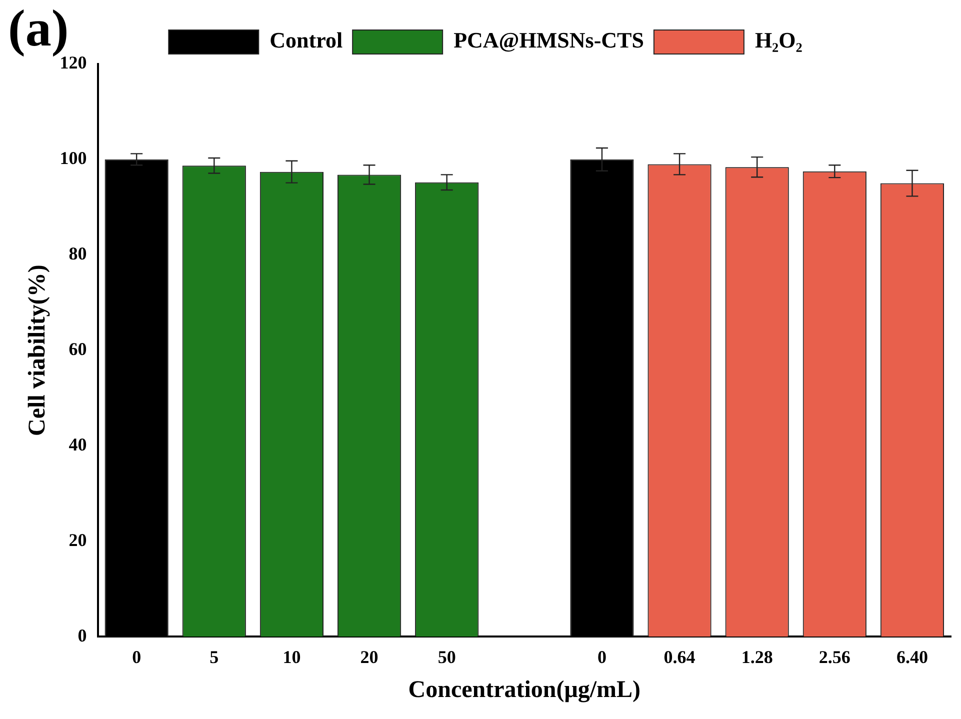  I want to click on legend-label: H₂O₂, so click(778, 40).